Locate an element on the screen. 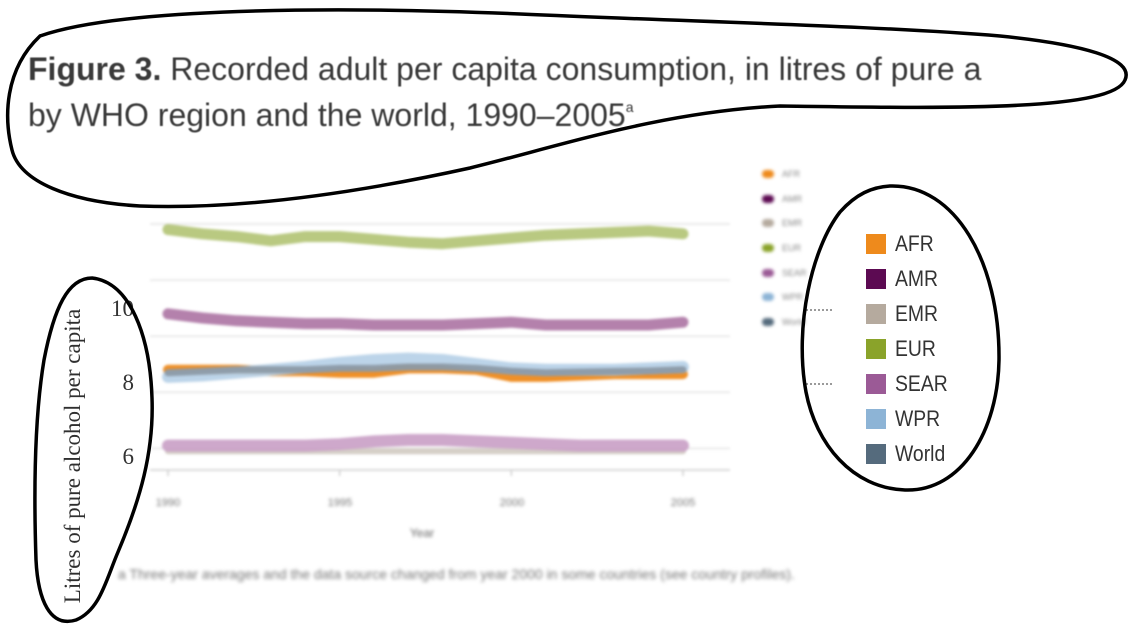 The image size is (1131, 629). legend-item-amr: AMR is located at coordinates (910, 278).